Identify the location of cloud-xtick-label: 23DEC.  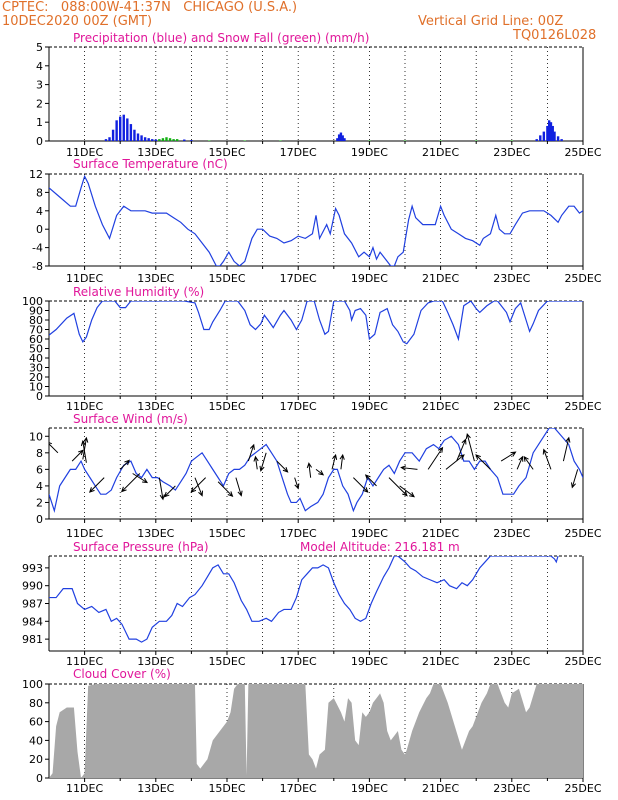
(511, 788).